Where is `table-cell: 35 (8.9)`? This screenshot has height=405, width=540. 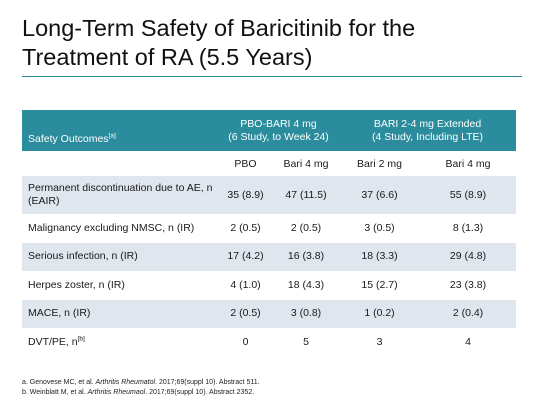 table-cell: 35 (8.9) is located at coordinates (245, 195).